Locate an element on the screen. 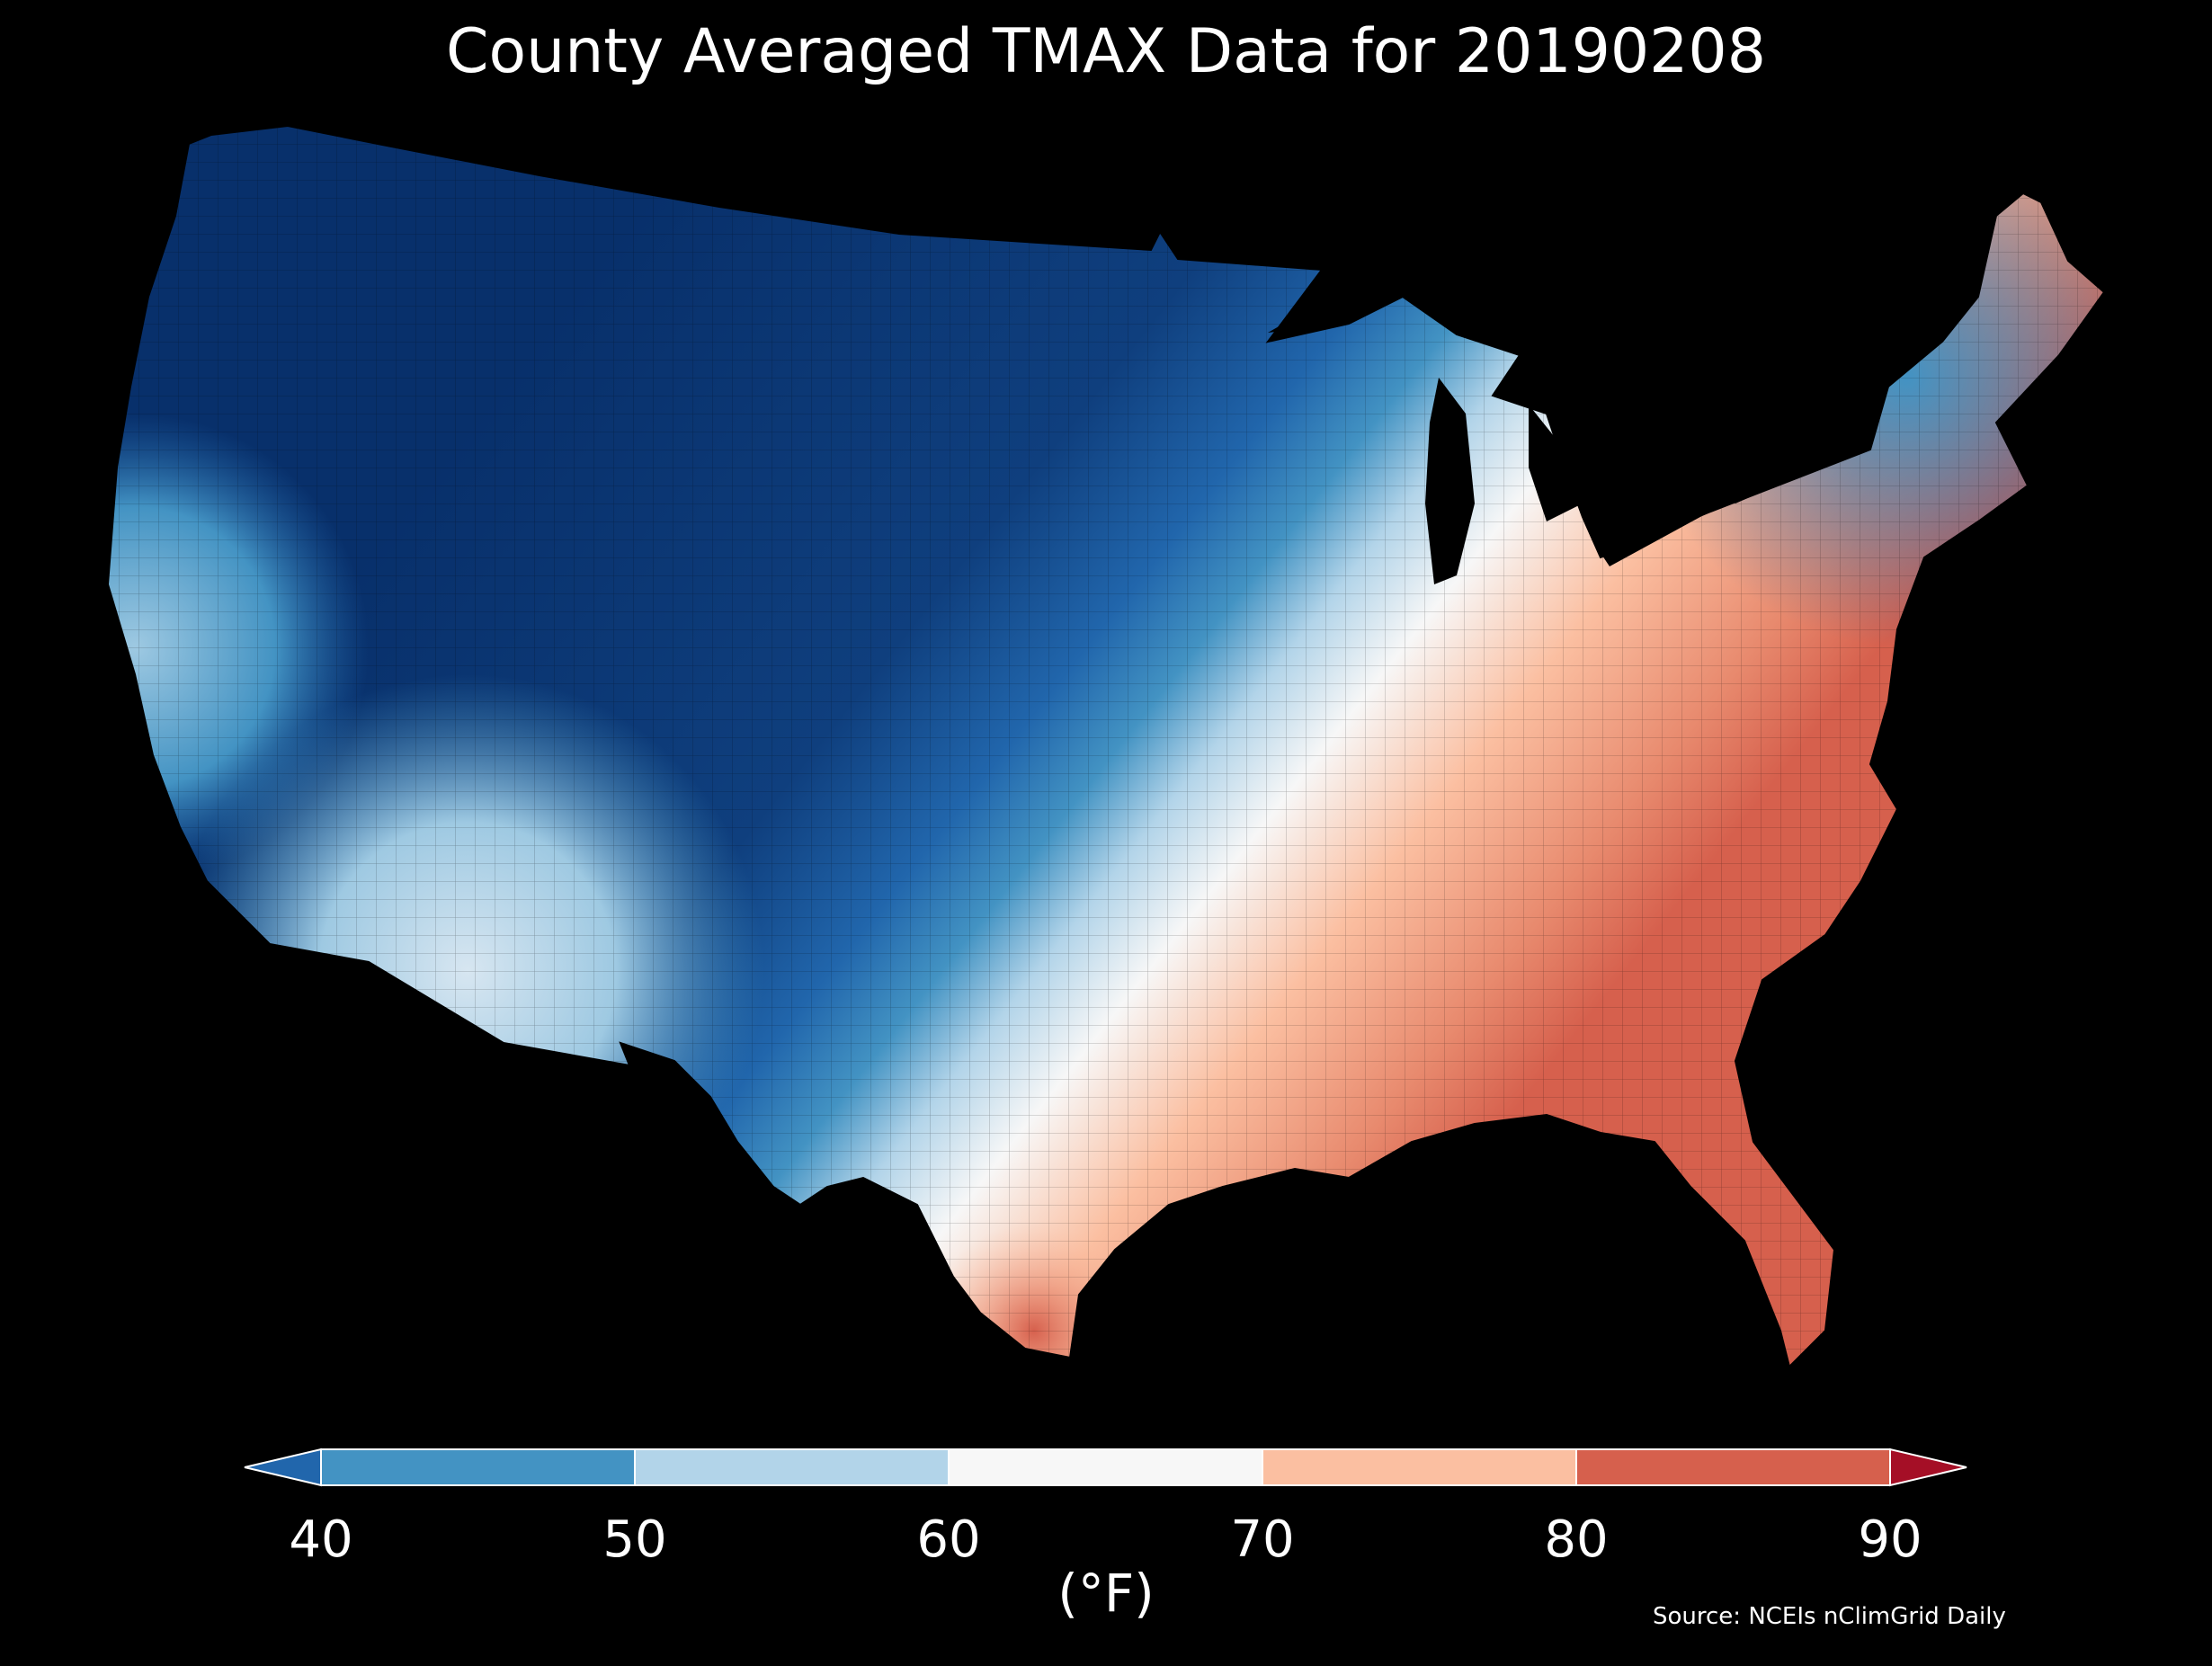  colorbar-tick-label: 90 is located at coordinates (1890, 1540).